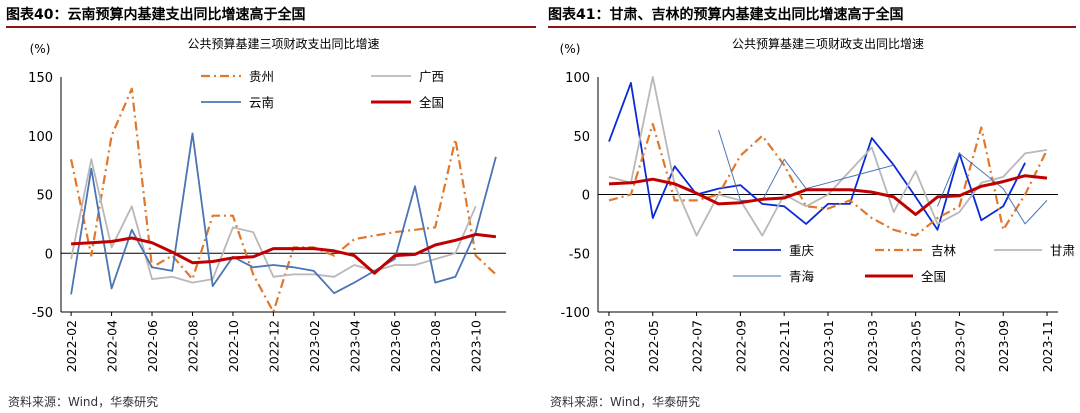 Image resolution: width=1080 pixels, height=413 pixels. What do you see at coordinates (431, 76) in the screenshot?
I see `legend-label-e5b9bfe8a5bf: 广西` at bounding box center [431, 76].